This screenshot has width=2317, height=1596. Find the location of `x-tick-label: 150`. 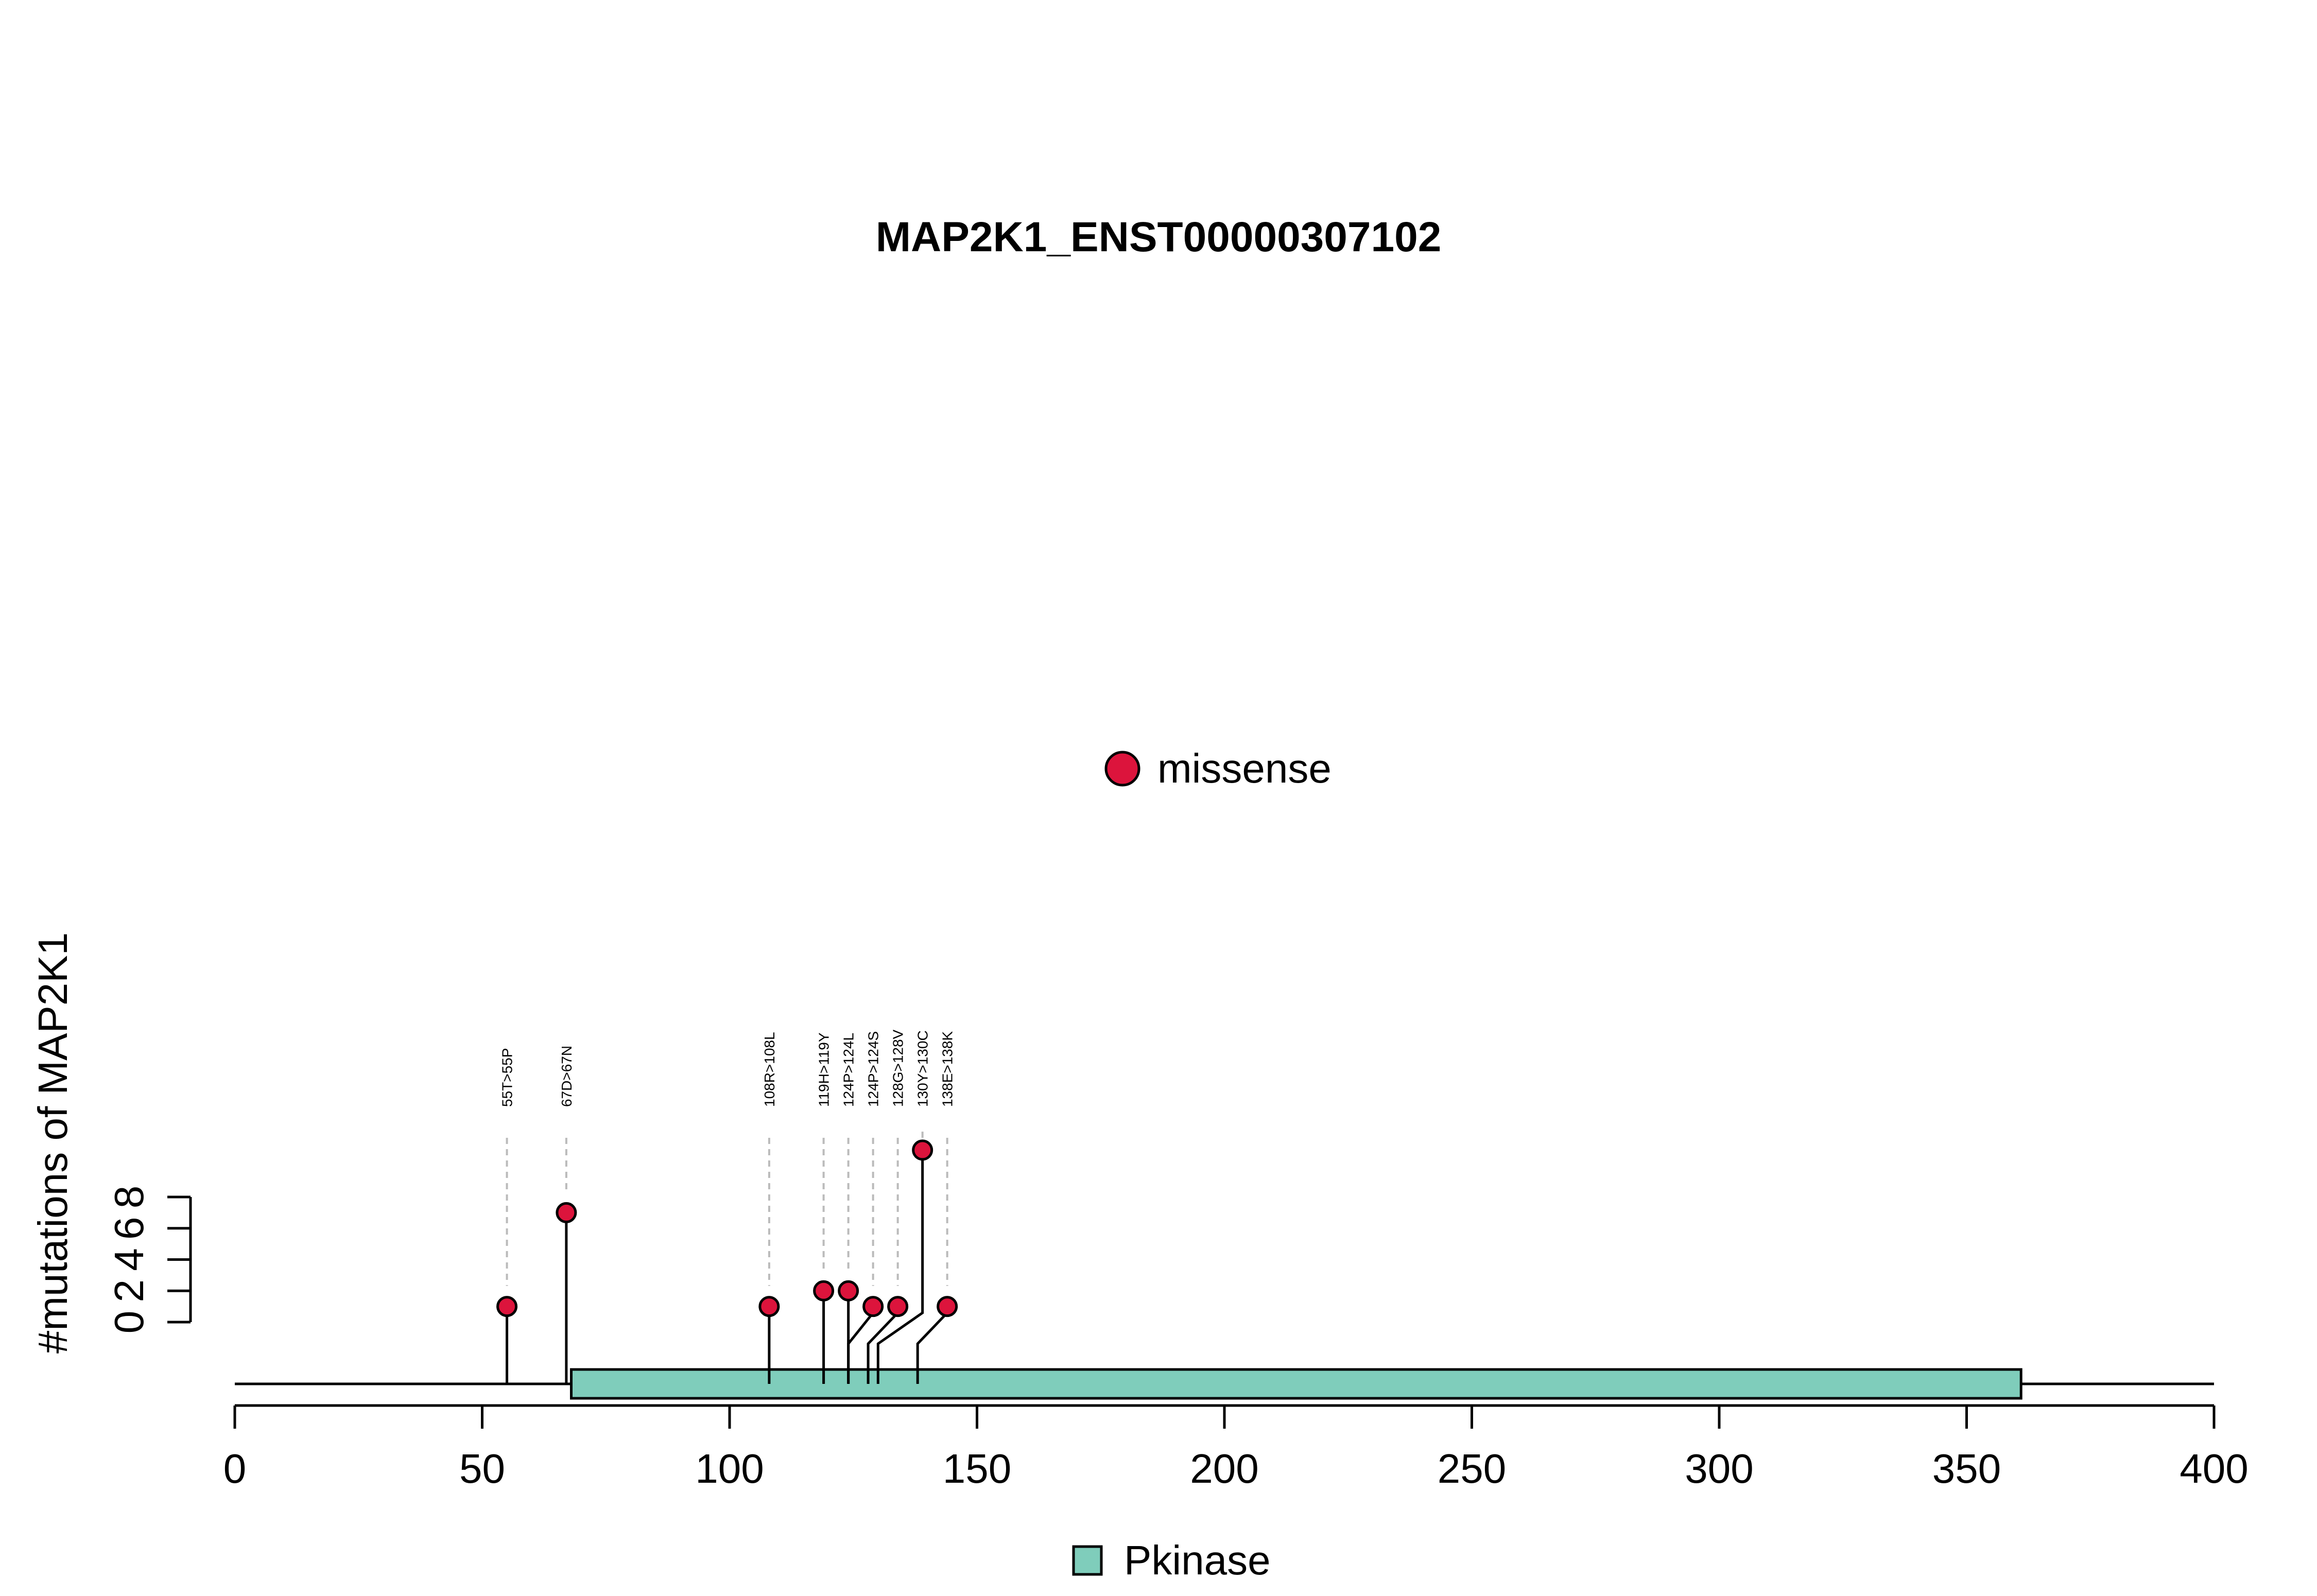

x-tick-label: 150 is located at coordinates (977, 1468).